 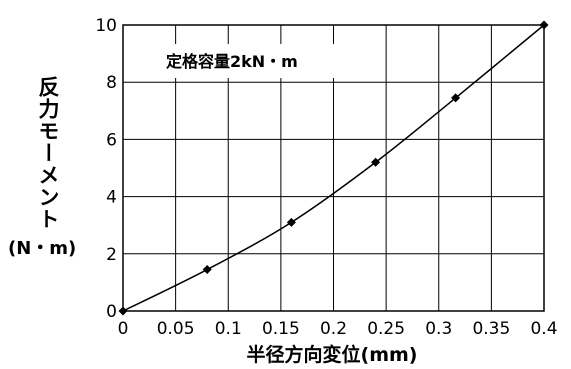 What do you see at coordinates (111, 255) in the screenshot?
I see `y-tick-label: 2` at bounding box center [111, 255].